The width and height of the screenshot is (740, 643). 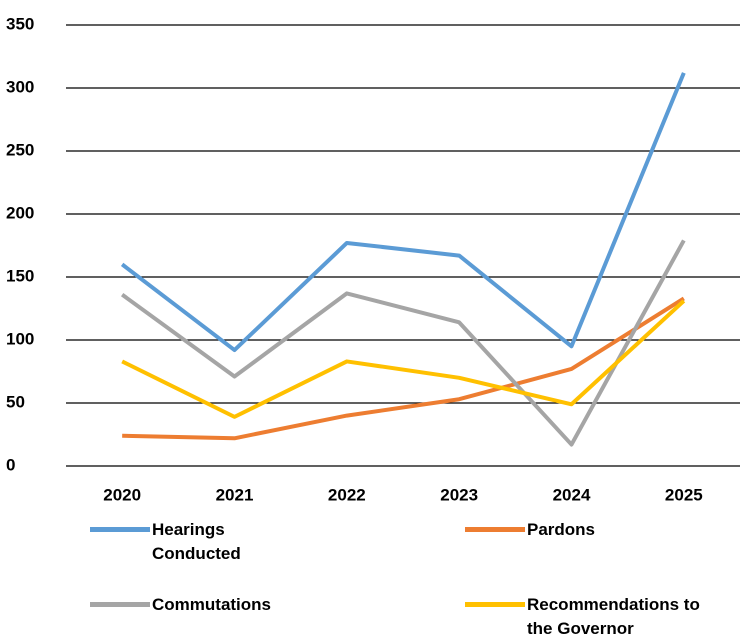 I want to click on legend-label: Hearings Conducted, so click(x=196, y=541).